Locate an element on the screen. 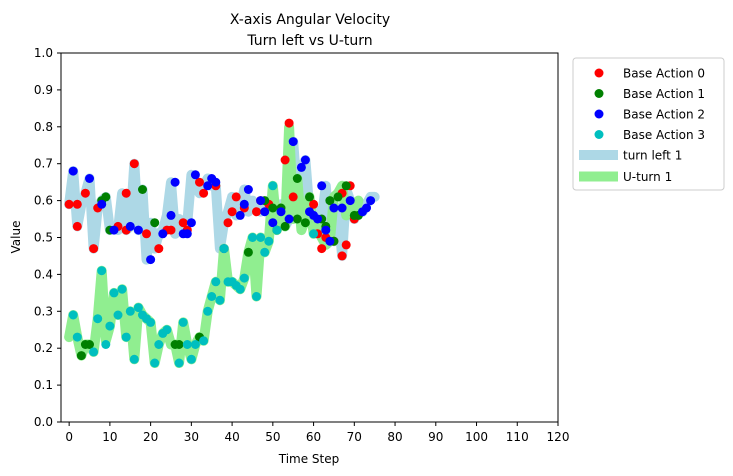 Image resolution: width=733 pixels, height=476 pixels. legend-label-line-2: U-turn 1 is located at coordinates (647, 177).